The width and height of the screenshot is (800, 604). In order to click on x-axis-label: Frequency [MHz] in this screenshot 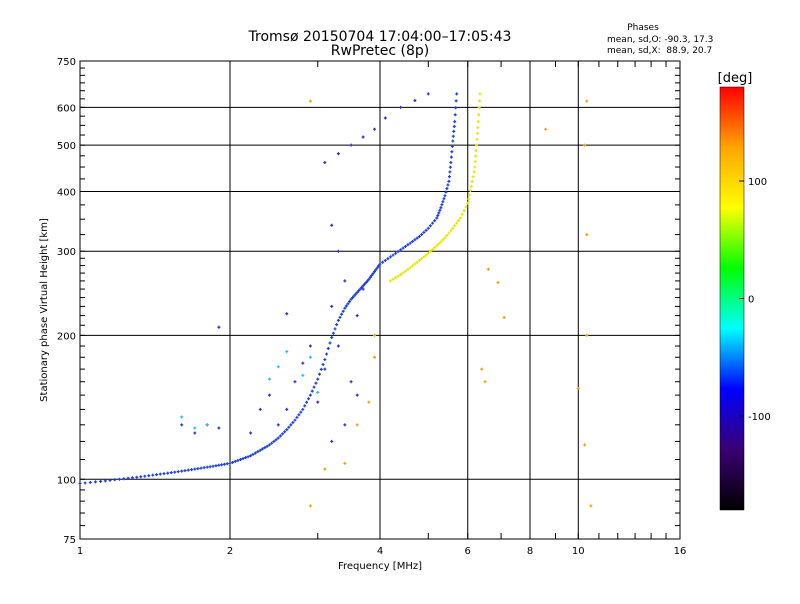, I will do `click(380, 566)`.